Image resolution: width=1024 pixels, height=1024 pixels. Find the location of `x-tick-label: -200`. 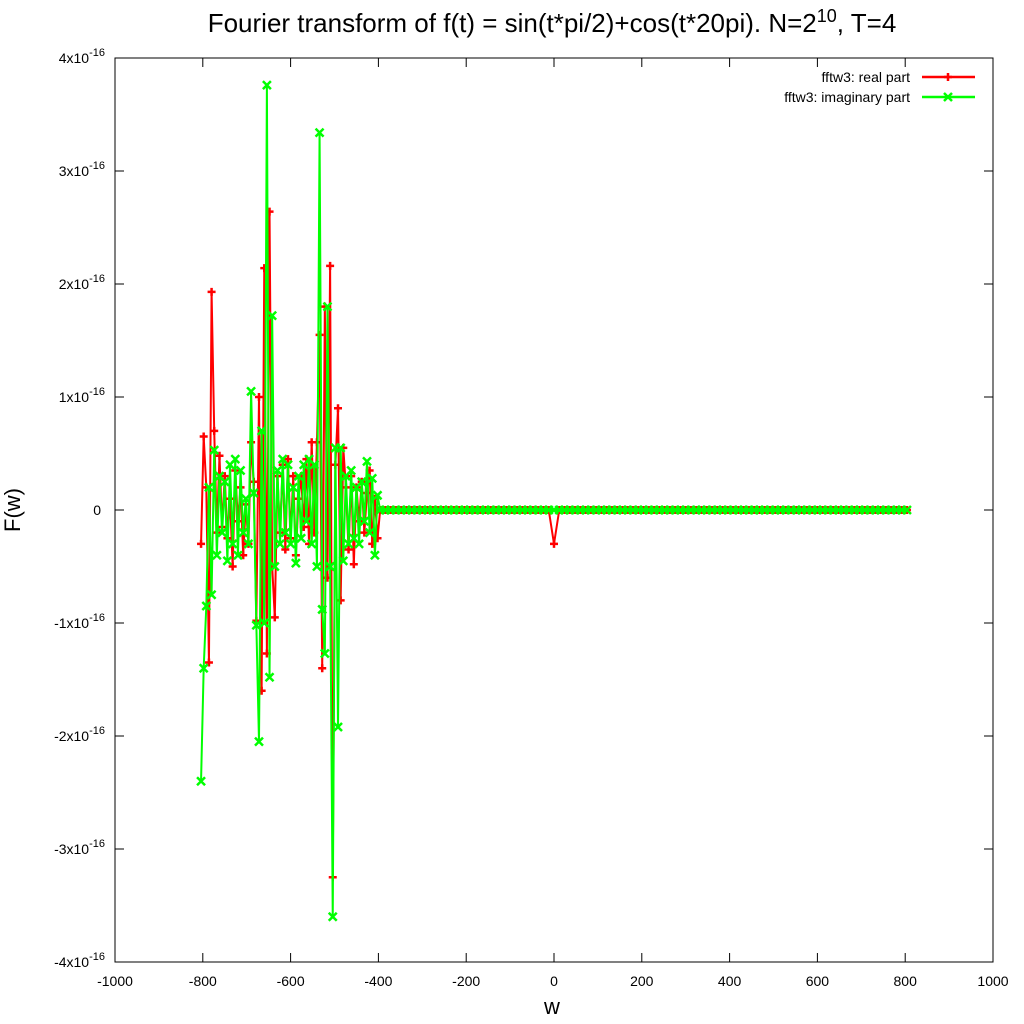

x-tick-label: -200 is located at coordinates (466, 981).